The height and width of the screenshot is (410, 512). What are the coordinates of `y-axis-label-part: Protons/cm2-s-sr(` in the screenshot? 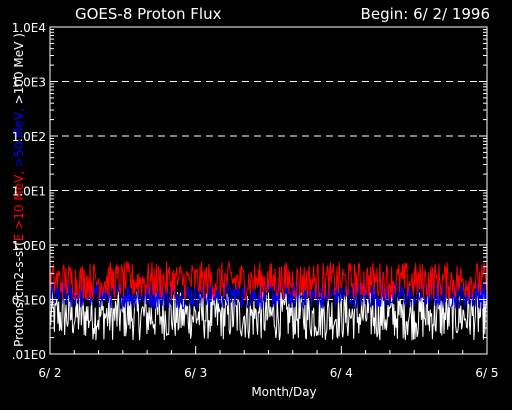 It's located at (19, 294).